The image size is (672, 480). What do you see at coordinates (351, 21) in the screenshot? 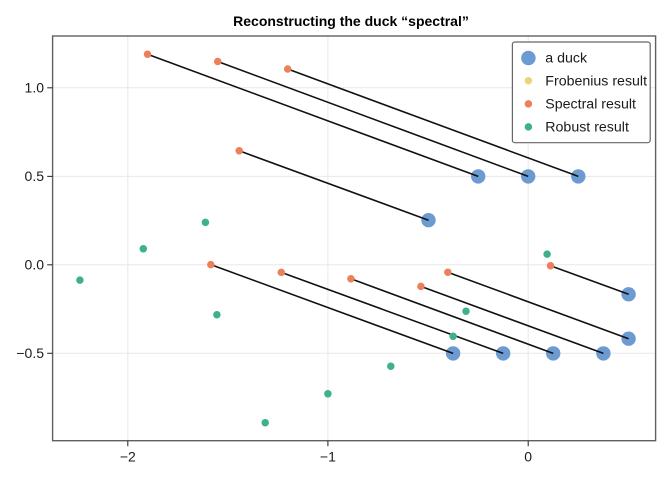
I see `svg-text:Reconstructing the duck “spect: Reconstructing the duck “spectral”` at bounding box center [351, 21].